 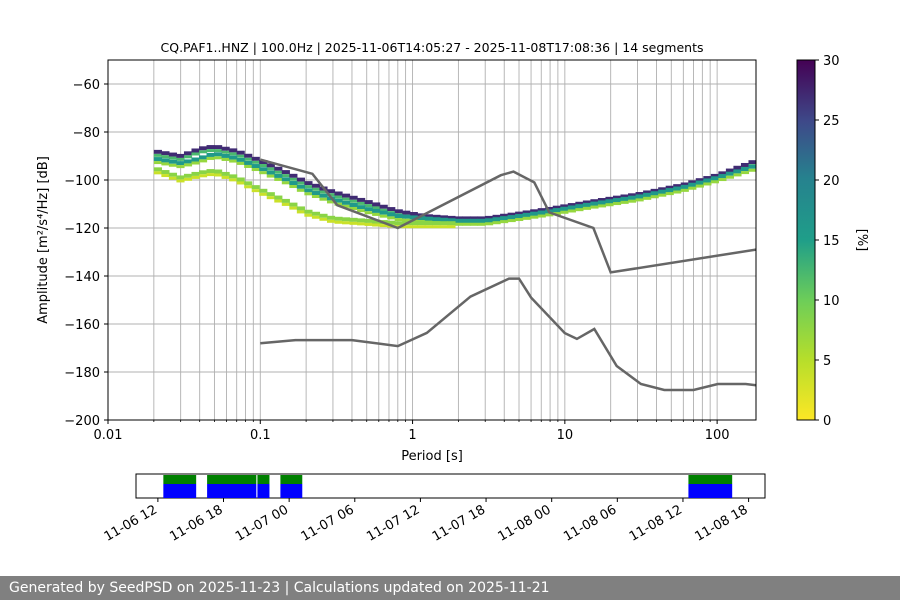 I want to click on colorbar-ticks: 0 5 10 15 20 25 30, so click(x=827, y=241).